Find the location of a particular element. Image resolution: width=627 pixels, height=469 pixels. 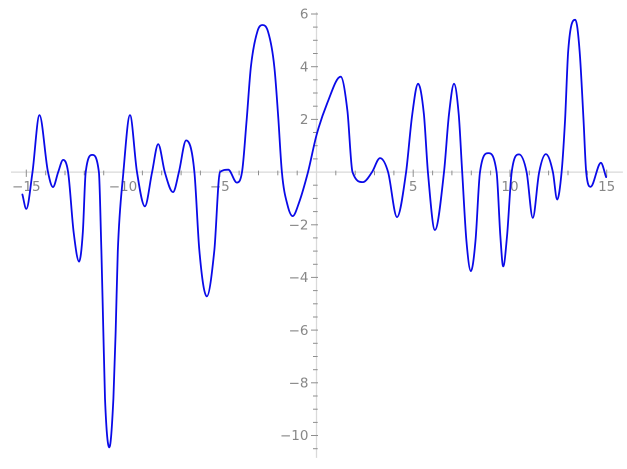

y-tick-label: −10 is located at coordinates (294, 436).